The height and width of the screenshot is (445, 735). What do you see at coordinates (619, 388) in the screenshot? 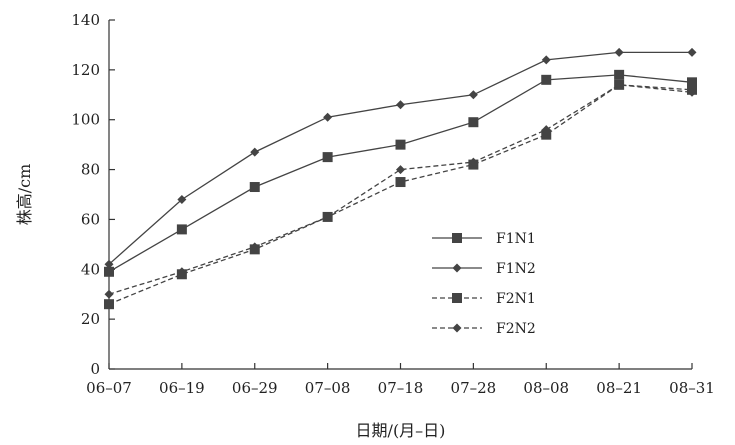
I see `x-tick-label: 08–21` at bounding box center [619, 388].